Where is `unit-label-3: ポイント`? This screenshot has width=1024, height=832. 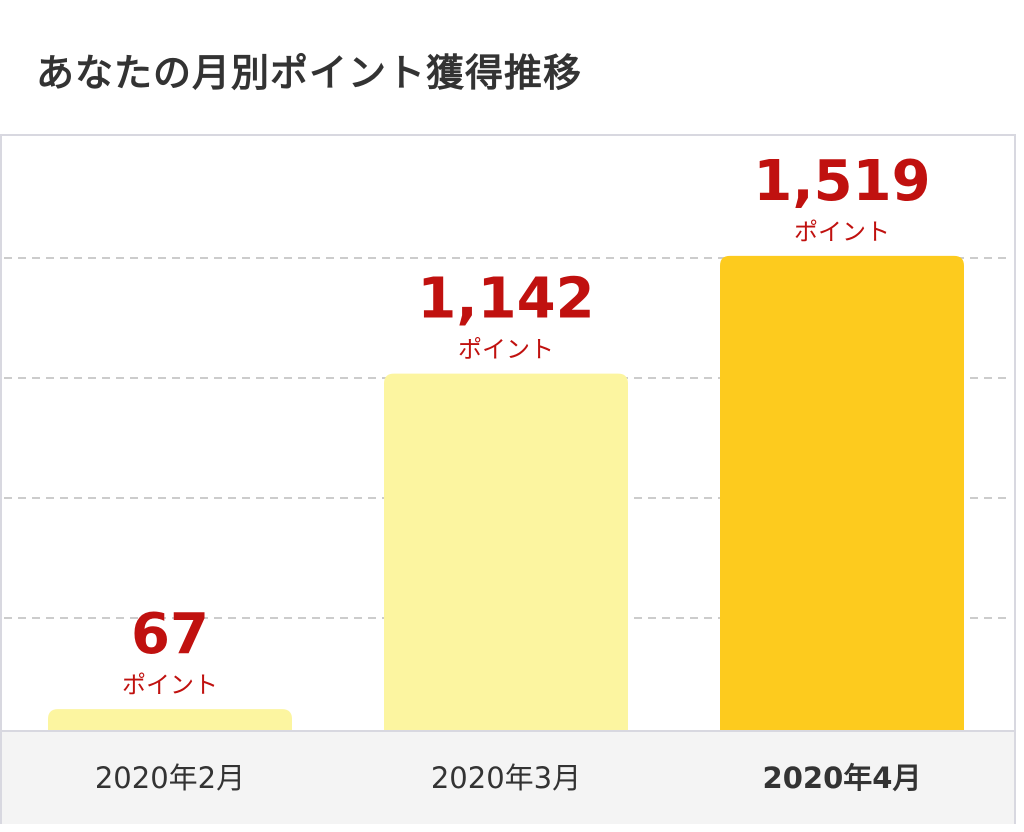 unit-label-3: ポイント is located at coordinates (842, 232).